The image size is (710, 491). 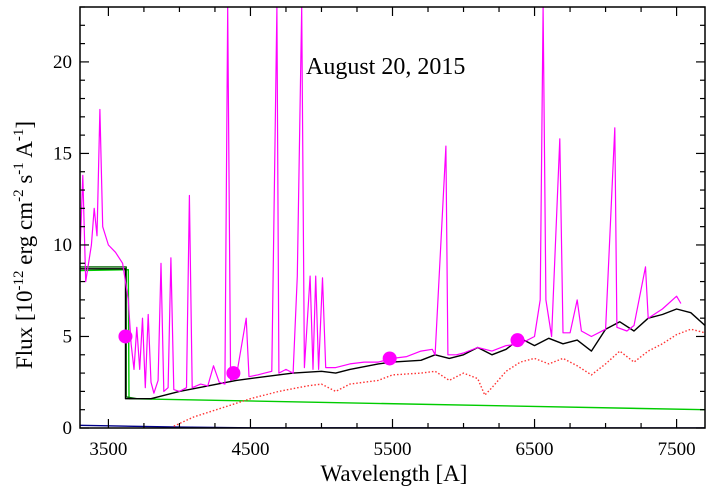 What do you see at coordinates (321, 355) in the screenshot?
I see `photometry-points` at bounding box center [321, 355].